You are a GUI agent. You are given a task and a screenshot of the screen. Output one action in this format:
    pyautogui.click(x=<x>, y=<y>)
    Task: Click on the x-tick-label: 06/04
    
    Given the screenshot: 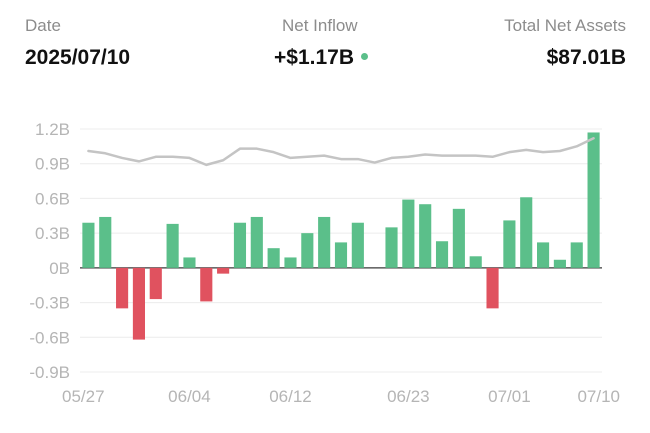 What is the action you would take?
    pyautogui.click(x=189, y=396)
    